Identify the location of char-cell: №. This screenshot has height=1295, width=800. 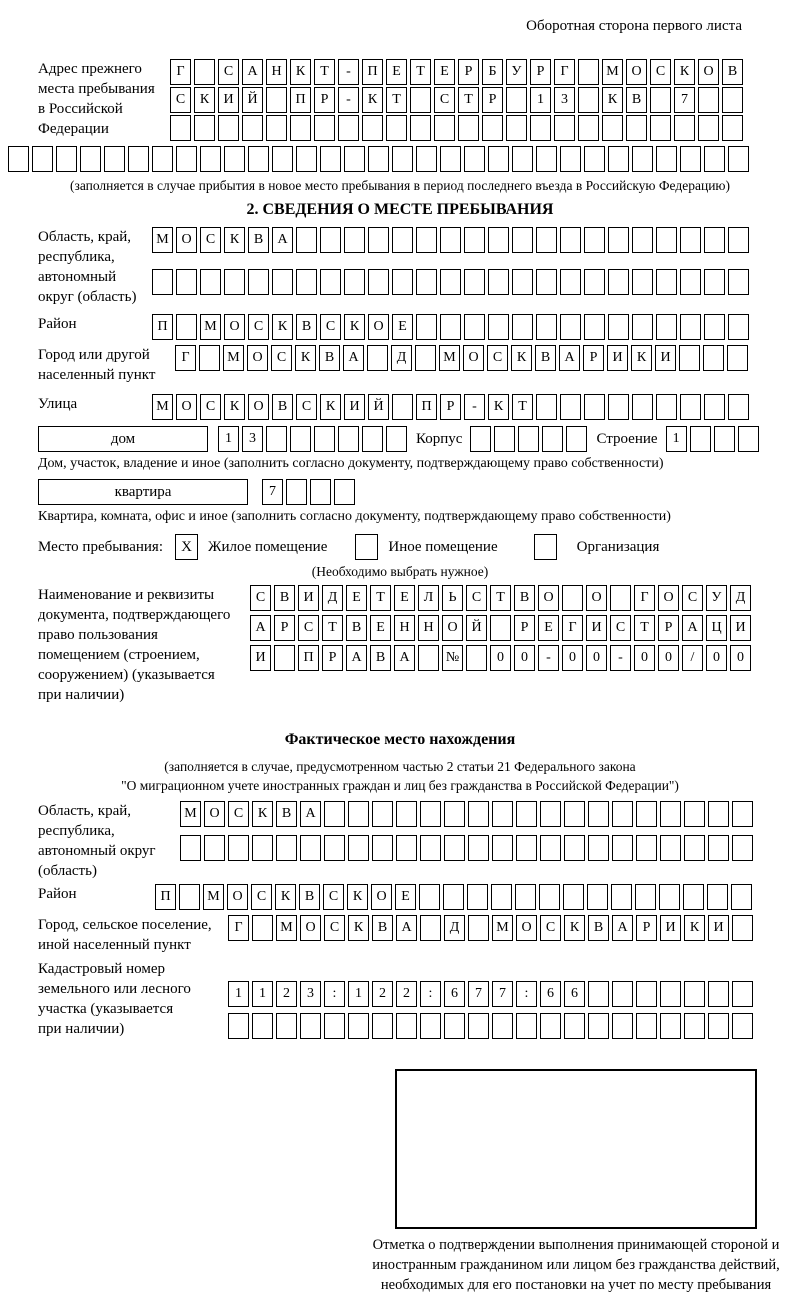
(452, 658).